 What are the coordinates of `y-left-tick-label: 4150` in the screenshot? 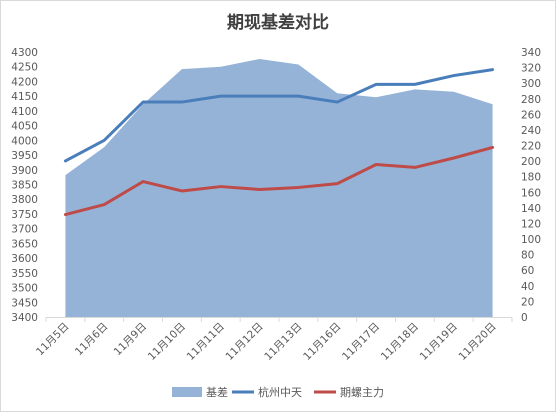 It's located at (24, 97).